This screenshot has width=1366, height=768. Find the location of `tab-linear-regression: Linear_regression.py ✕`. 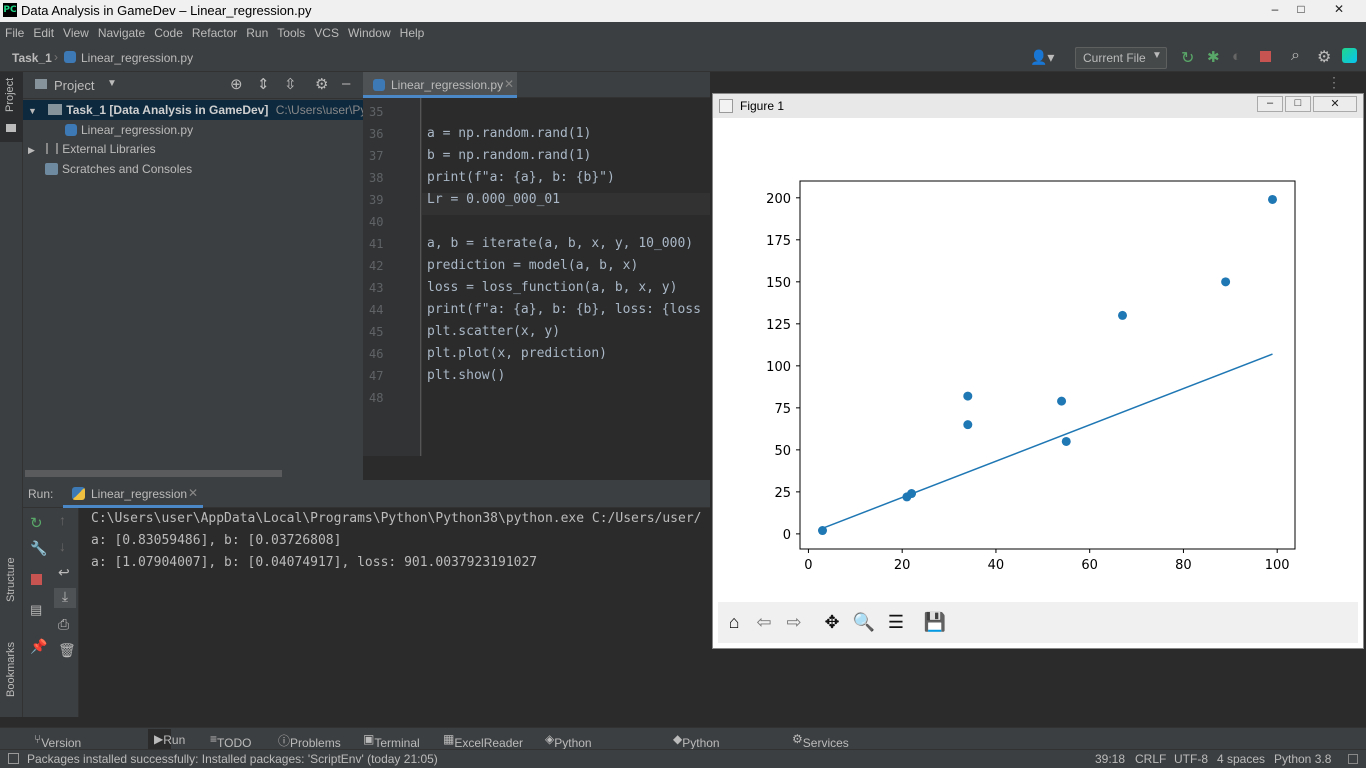

tab-linear-regression: Linear_regression.py ✕ is located at coordinates (440, 85).